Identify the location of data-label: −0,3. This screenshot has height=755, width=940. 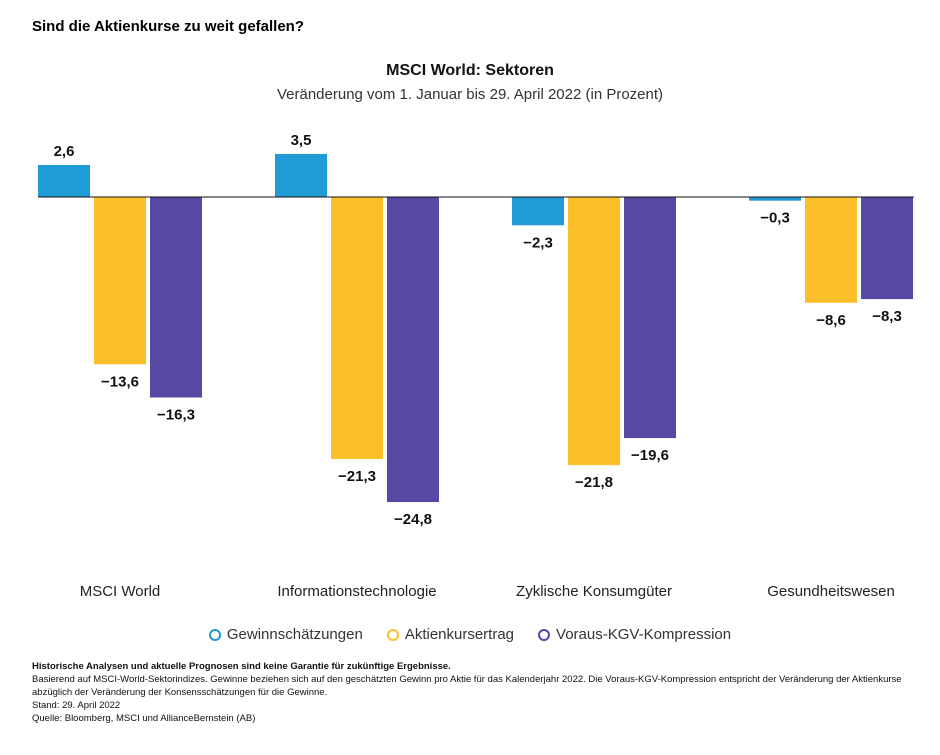
(775, 218).